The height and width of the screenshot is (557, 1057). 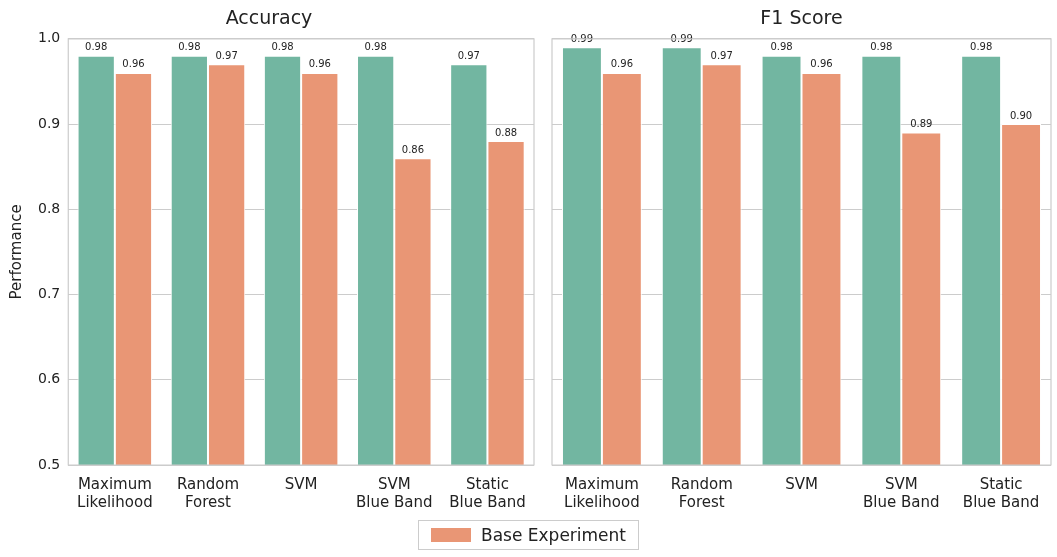 What do you see at coordinates (49, 122) in the screenshot?
I see `y-tick-label: 0.9` at bounding box center [49, 122].